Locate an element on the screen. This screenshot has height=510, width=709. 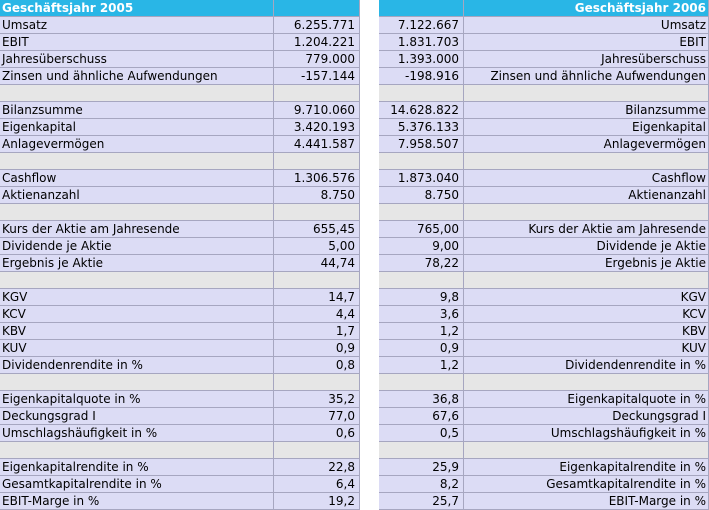
row-label-2006: Deckungsgrad I is located at coordinates (586, 416).